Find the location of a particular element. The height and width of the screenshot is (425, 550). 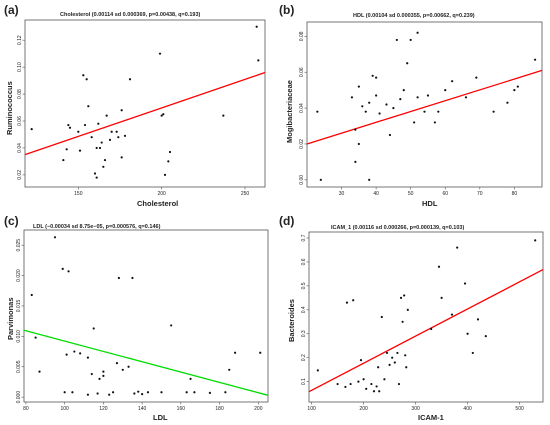

x-axis-label: Cholesterol is located at coordinates (158, 203).